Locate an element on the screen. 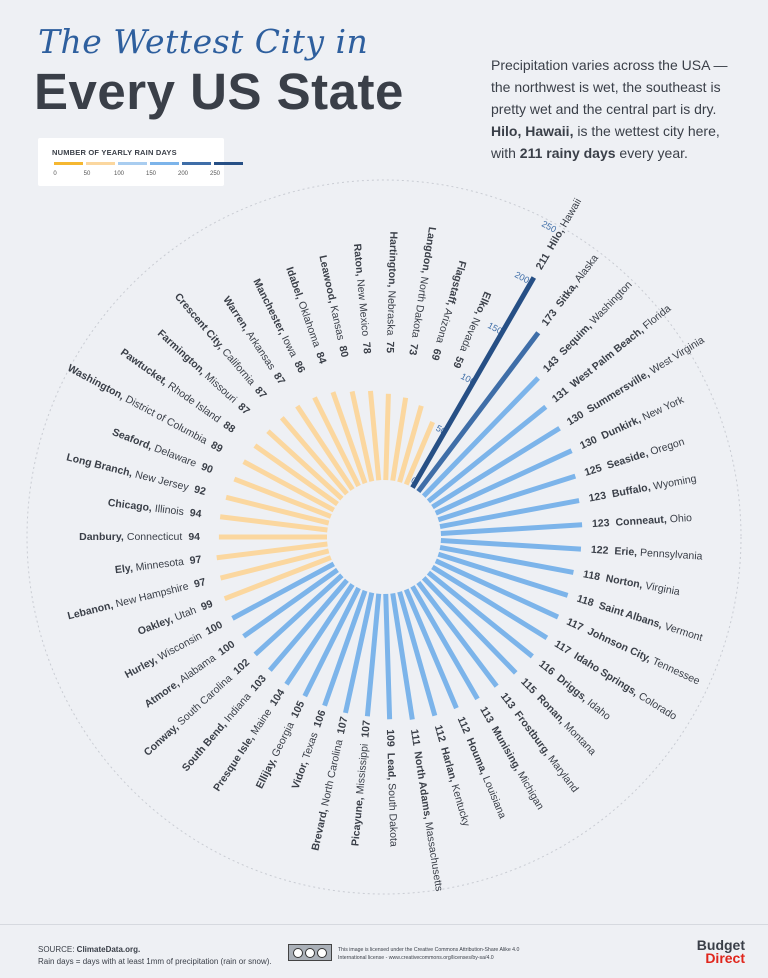 Image resolution: width=768 pixels, height=978 pixels. bar-value-label: 100 is located at coordinates (214, 628).